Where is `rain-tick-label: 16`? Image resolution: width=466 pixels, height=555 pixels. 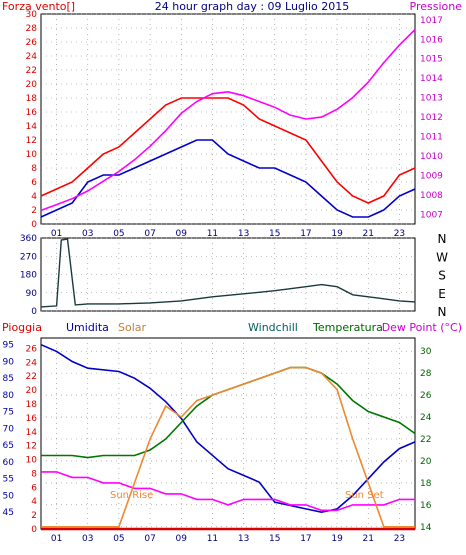
rain-tick-label: 16 is located at coordinates (32, 419).